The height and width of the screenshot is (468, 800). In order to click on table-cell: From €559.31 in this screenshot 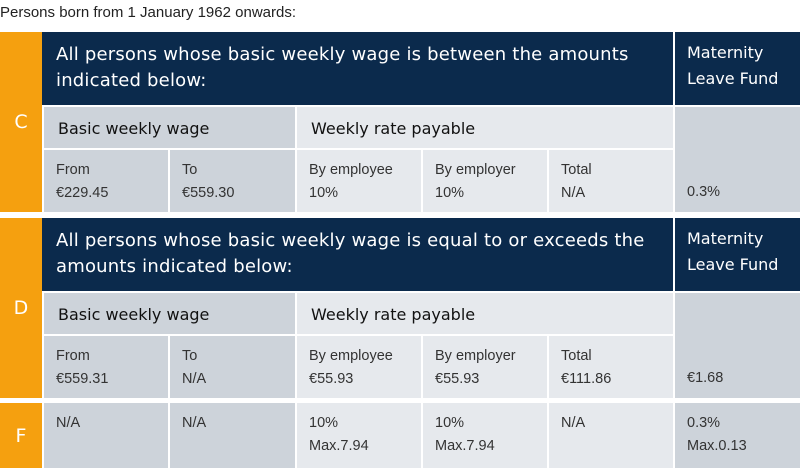, I will do `click(105, 366)`.